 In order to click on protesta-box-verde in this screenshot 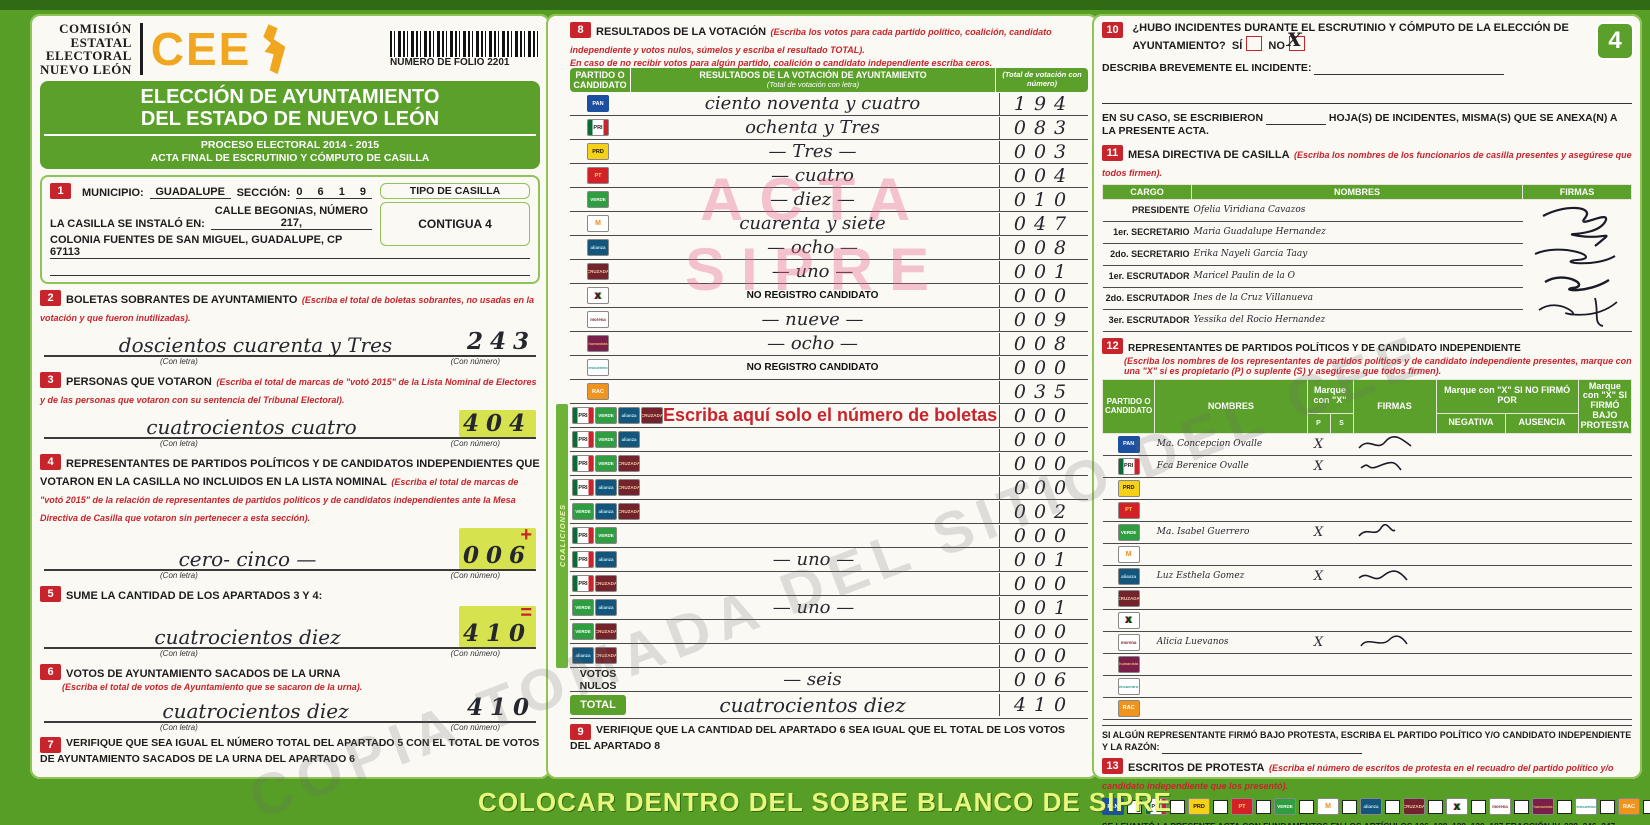, I will do `click(1306, 806)`.